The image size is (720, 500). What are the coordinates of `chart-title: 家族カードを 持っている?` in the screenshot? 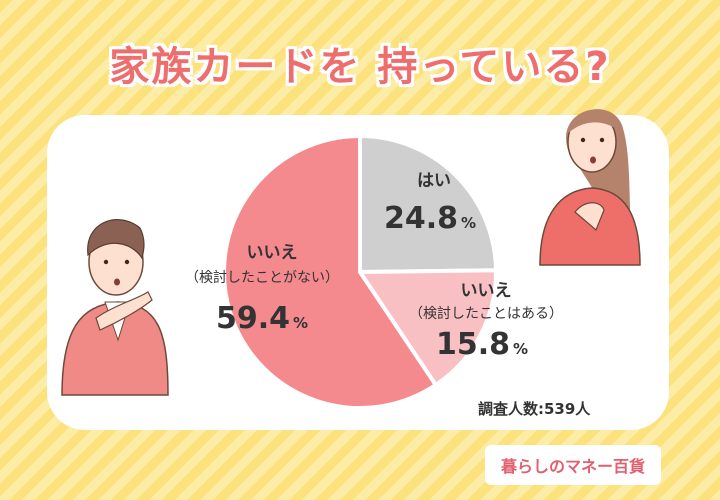 It's located at (360, 67).